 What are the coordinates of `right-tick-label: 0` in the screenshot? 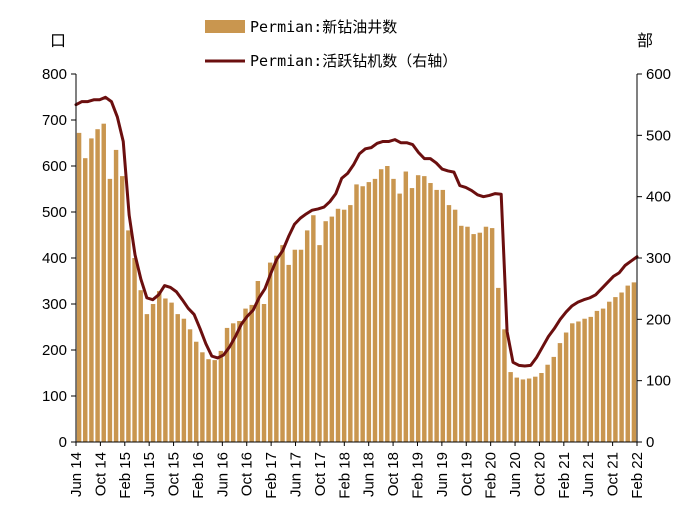 It's located at (650, 442).